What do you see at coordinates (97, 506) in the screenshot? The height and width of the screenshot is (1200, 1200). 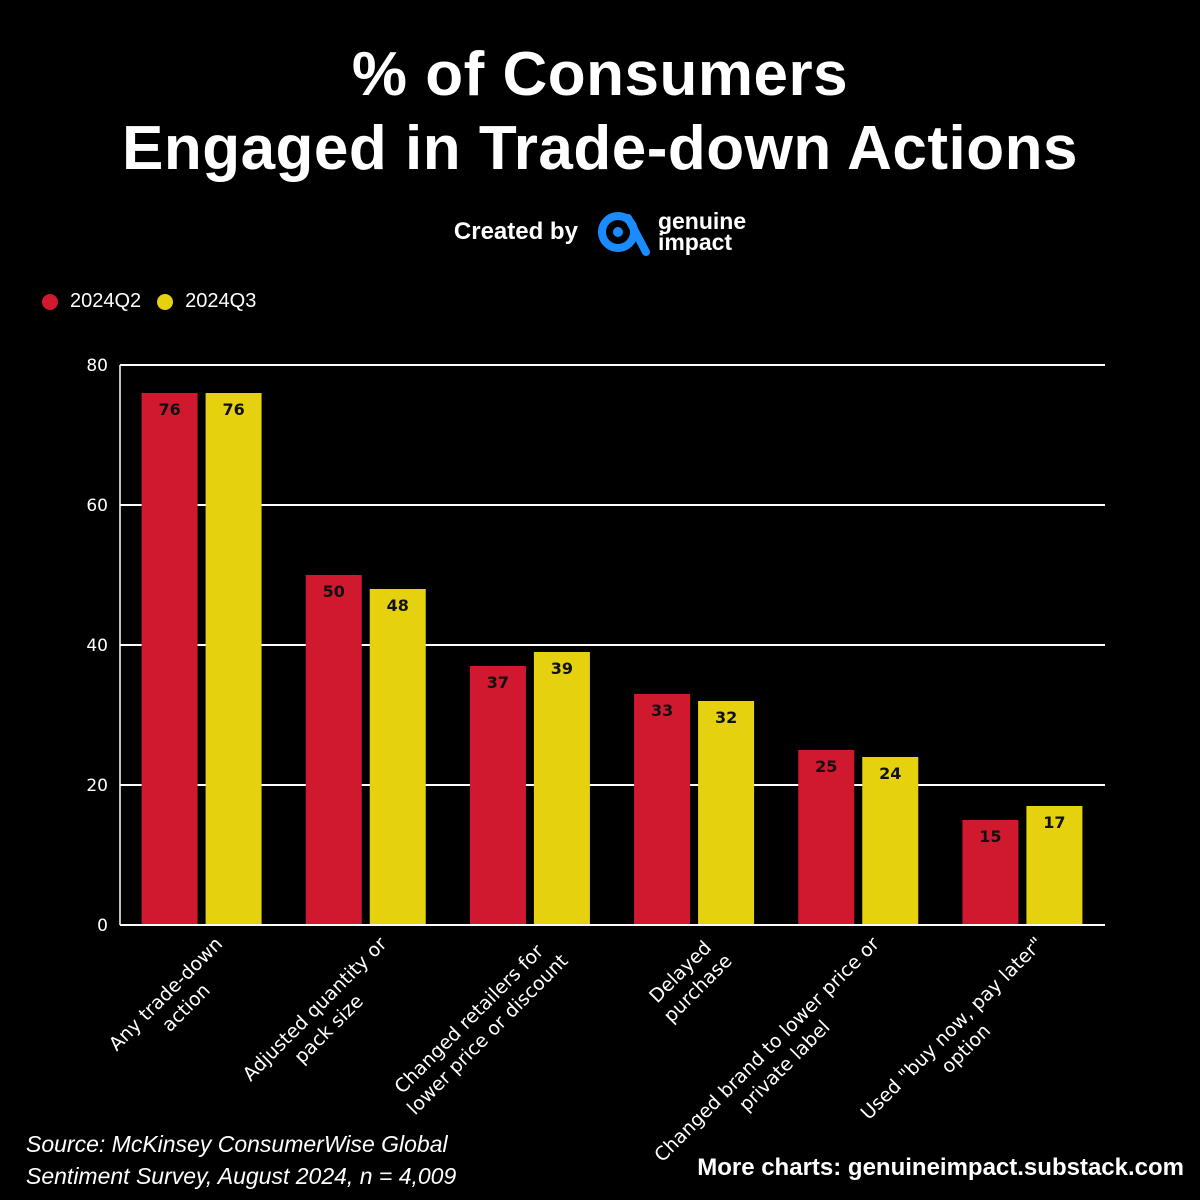 I see `y-tick-label: 60` at bounding box center [97, 506].